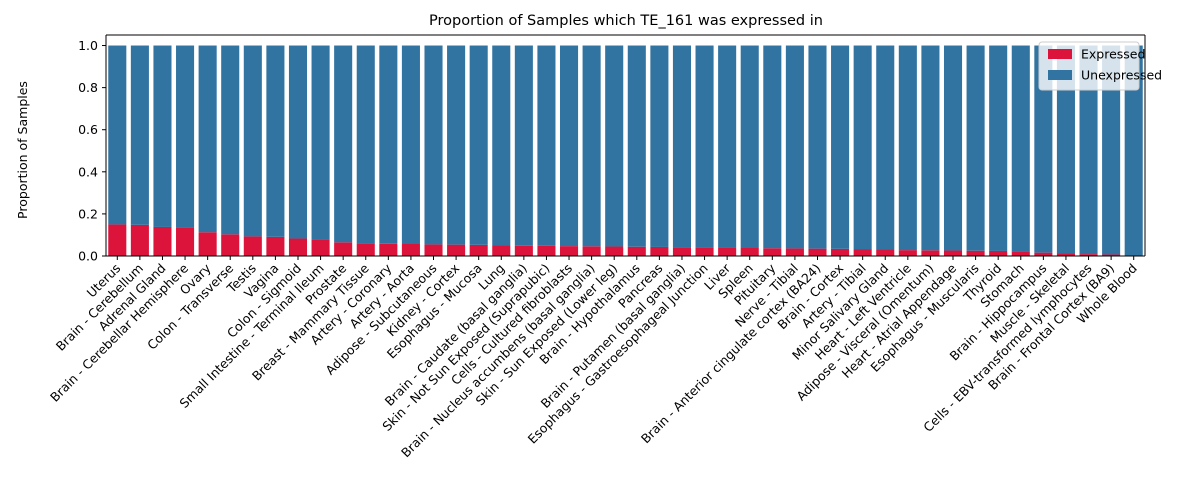  Describe the element at coordinates (88, 129) in the screenshot. I see `y-tick-label: 0.6` at that location.